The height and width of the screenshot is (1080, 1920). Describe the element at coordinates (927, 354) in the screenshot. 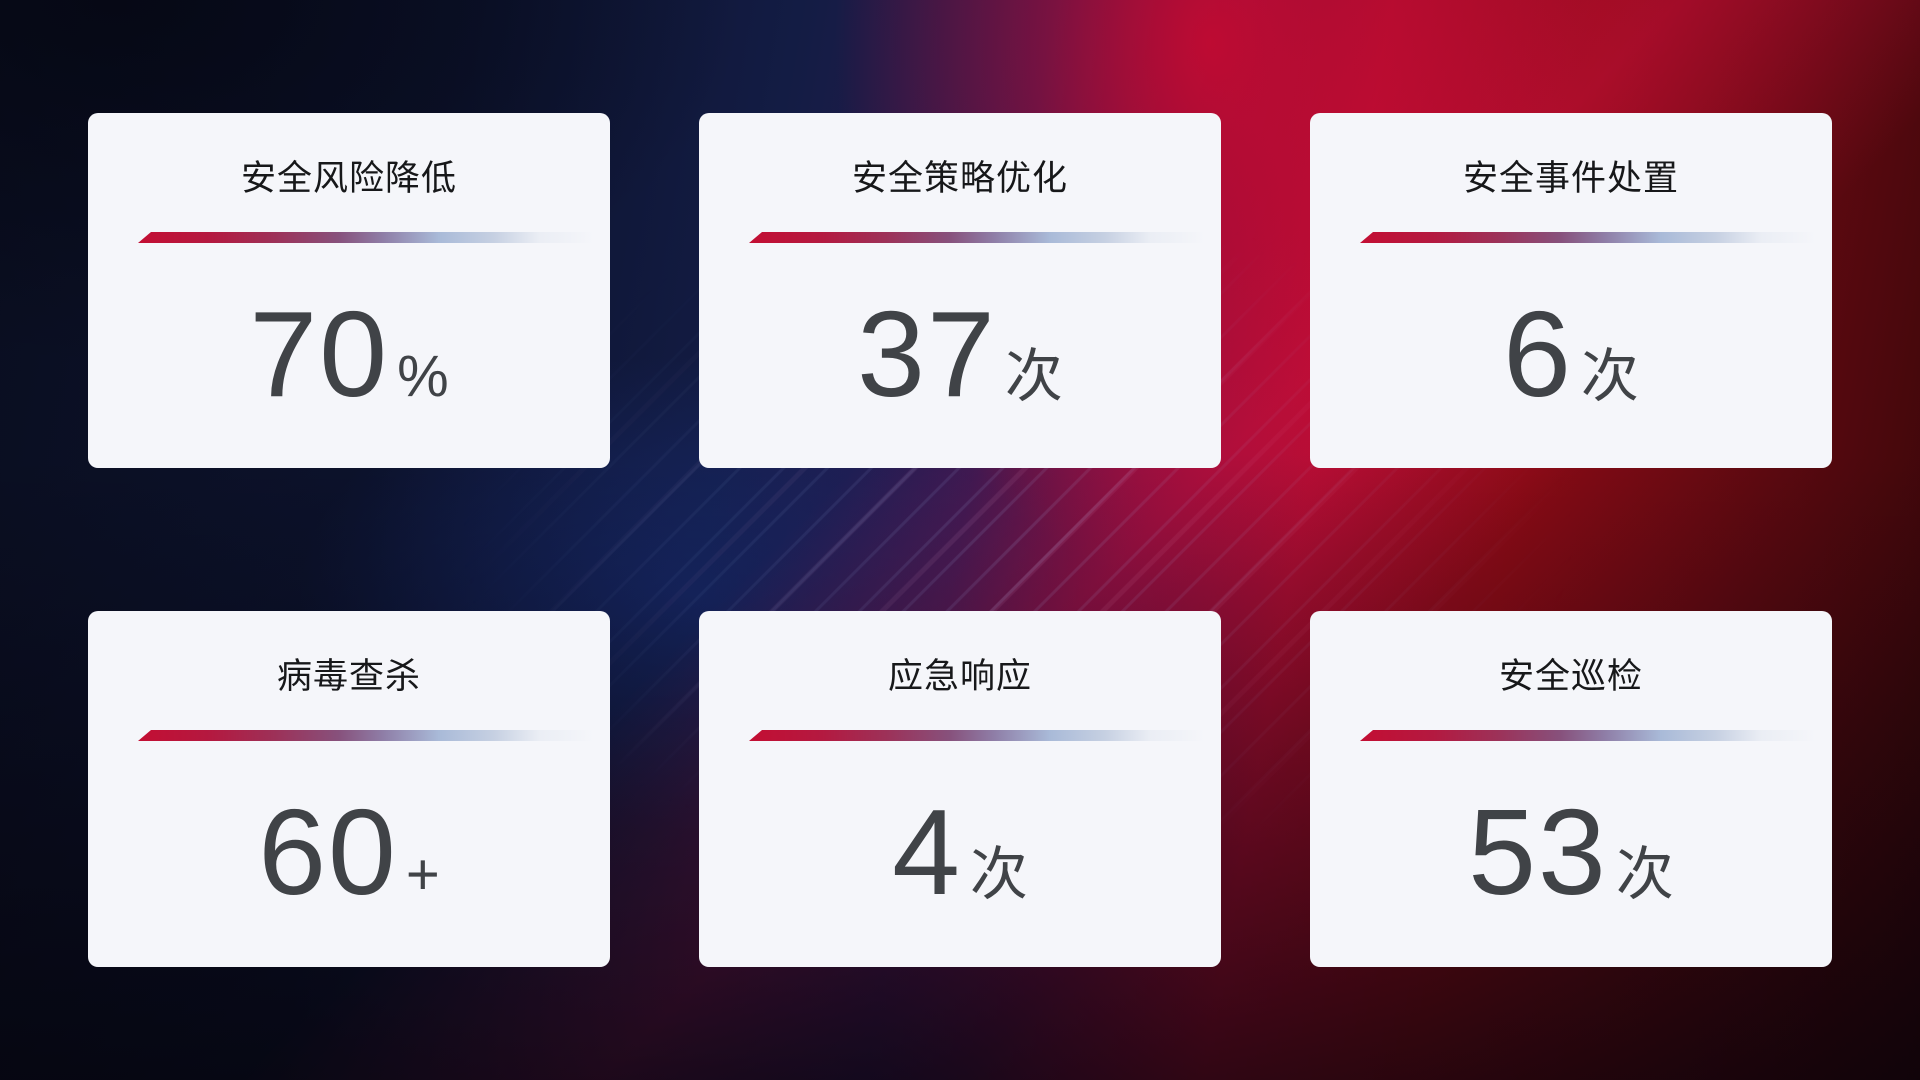

I see `stat-value: 37` at that location.